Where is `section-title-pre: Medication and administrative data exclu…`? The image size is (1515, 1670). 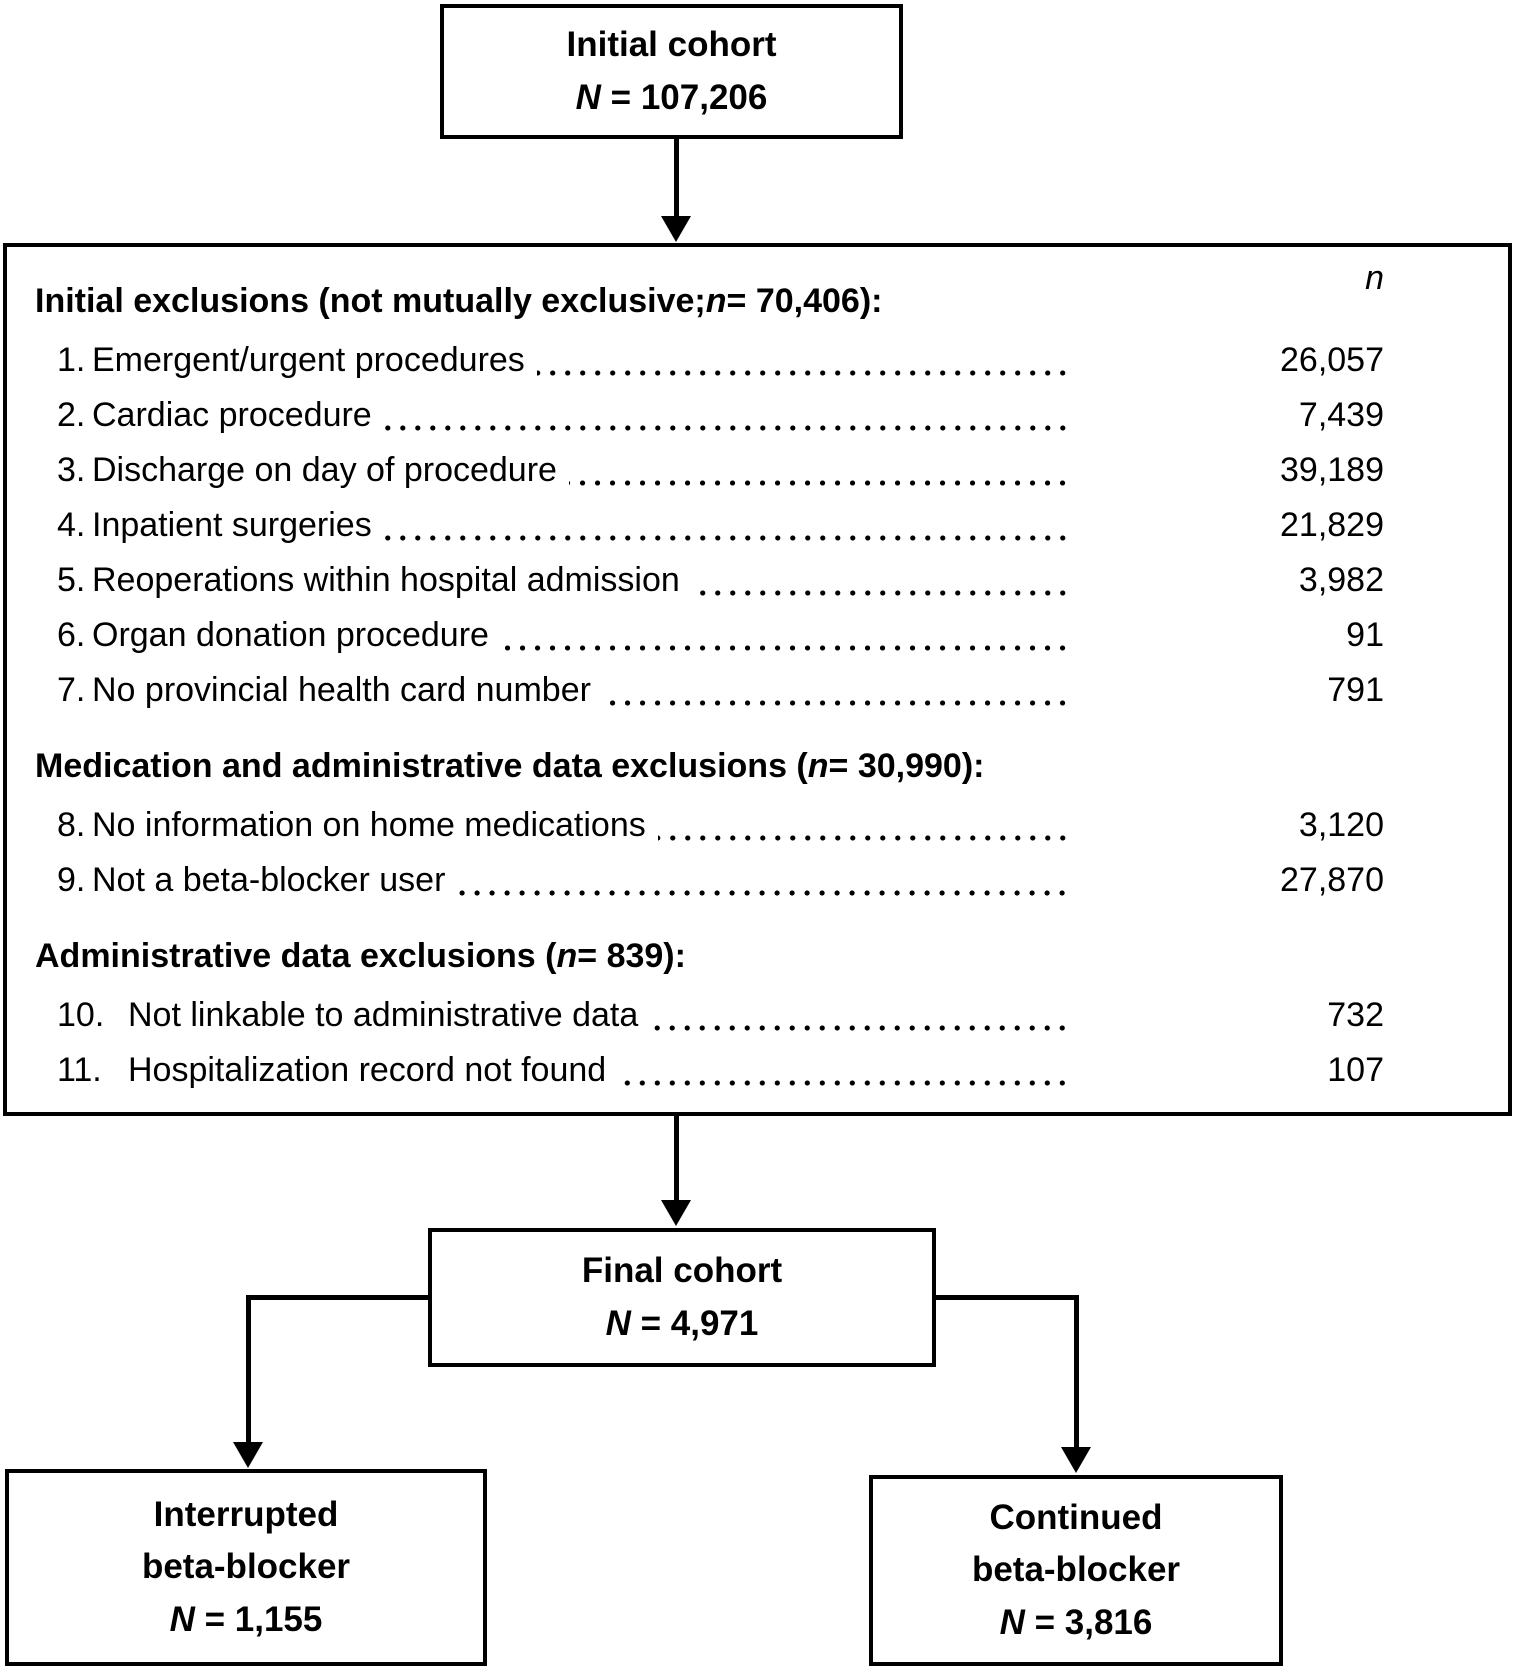
section-title-pre: Medication and administrative data exclu… is located at coordinates (421, 765).